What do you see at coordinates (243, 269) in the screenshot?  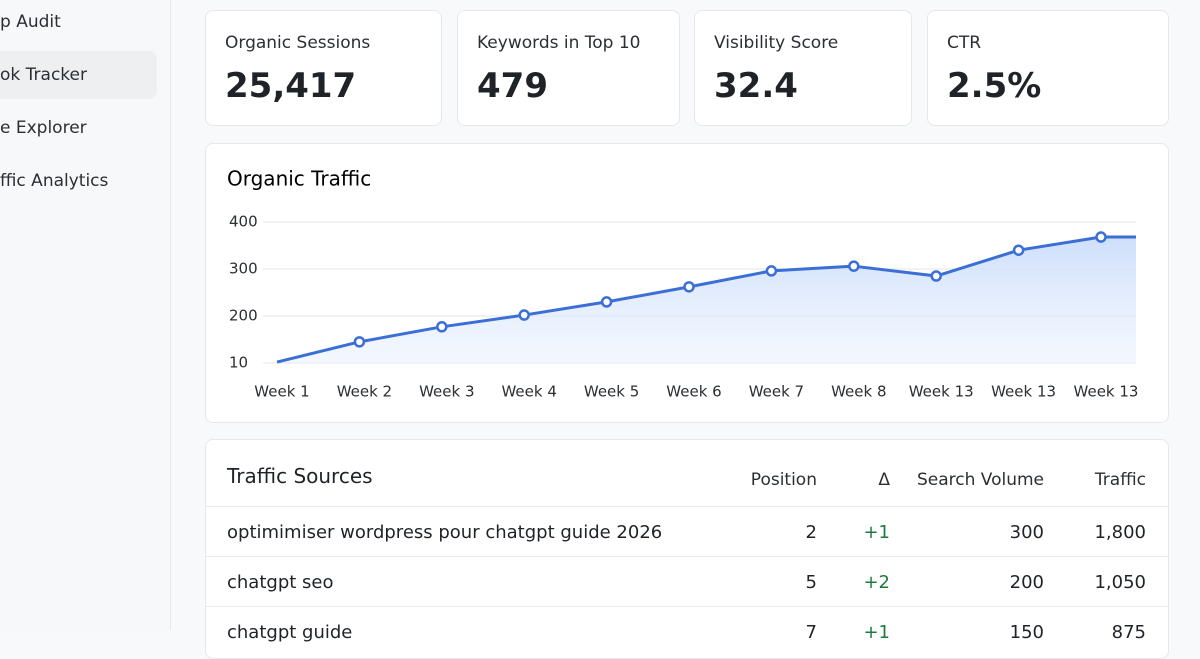 I see `y-tick-label: 300` at bounding box center [243, 269].